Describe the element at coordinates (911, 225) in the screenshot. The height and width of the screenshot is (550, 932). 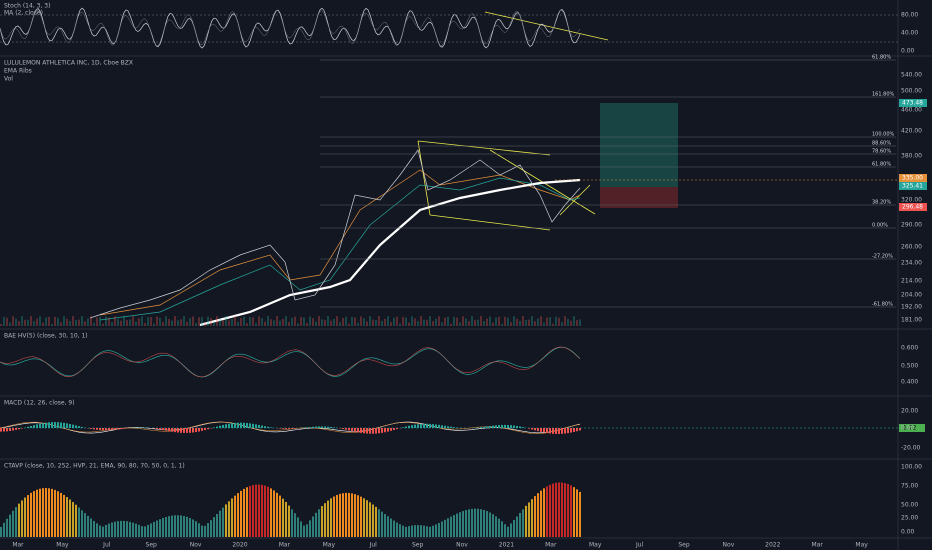
I see `axis-label: 290.00` at that location.